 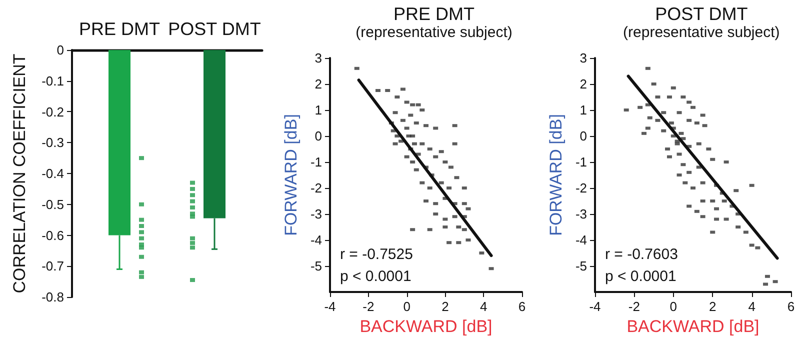 I want to click on y-tick-label: -0.4, so click(x=53, y=173).